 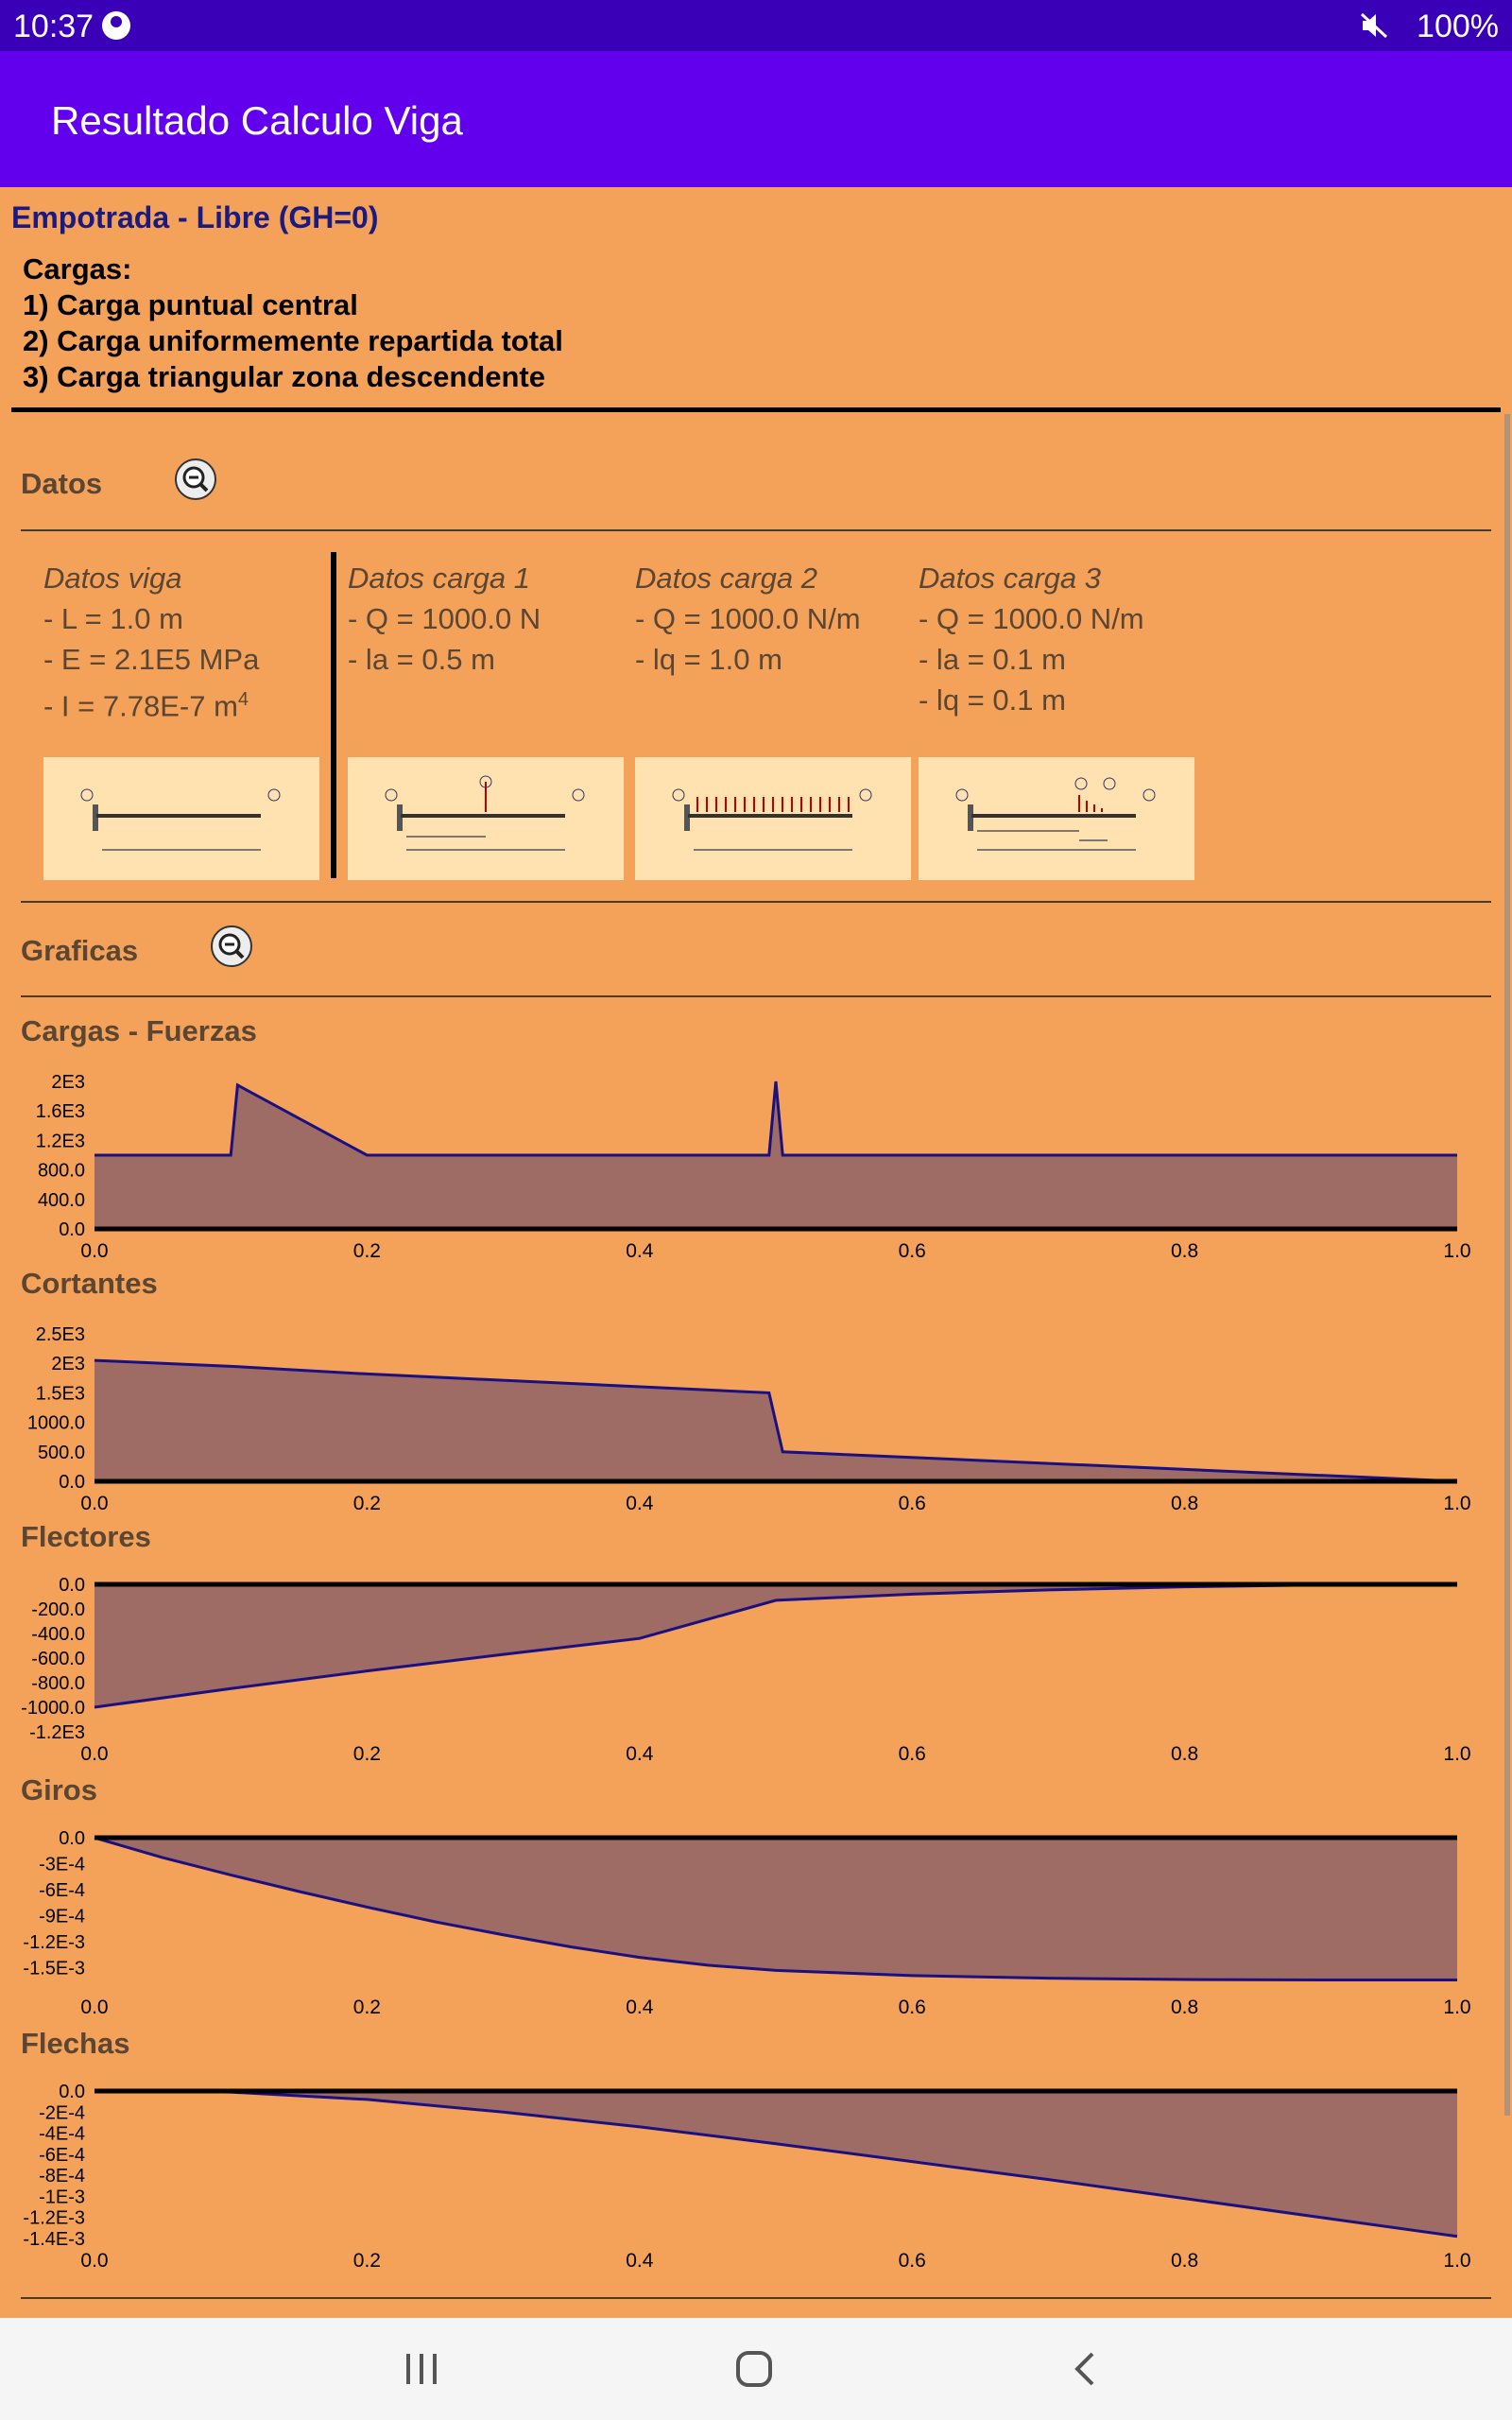 What do you see at coordinates (112, 578) in the screenshot?
I see `datos-viga-title: Datos viga` at bounding box center [112, 578].